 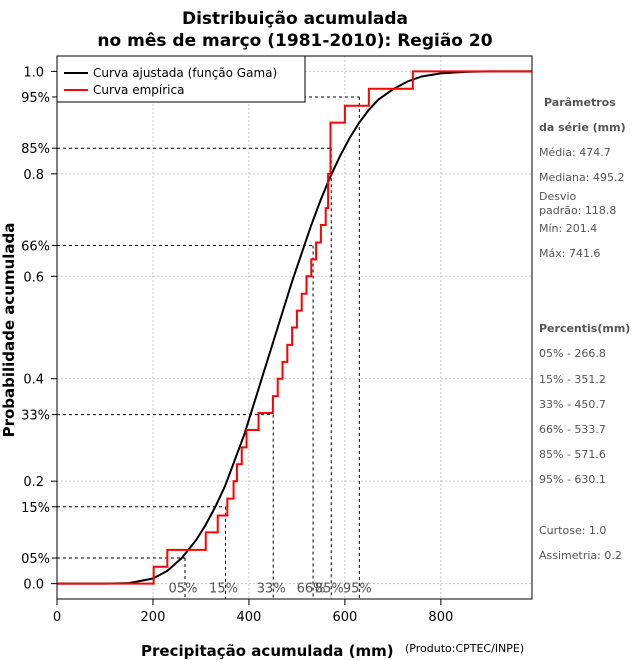 I want to click on stat-max: Máx: 741.6, so click(x=570, y=253).